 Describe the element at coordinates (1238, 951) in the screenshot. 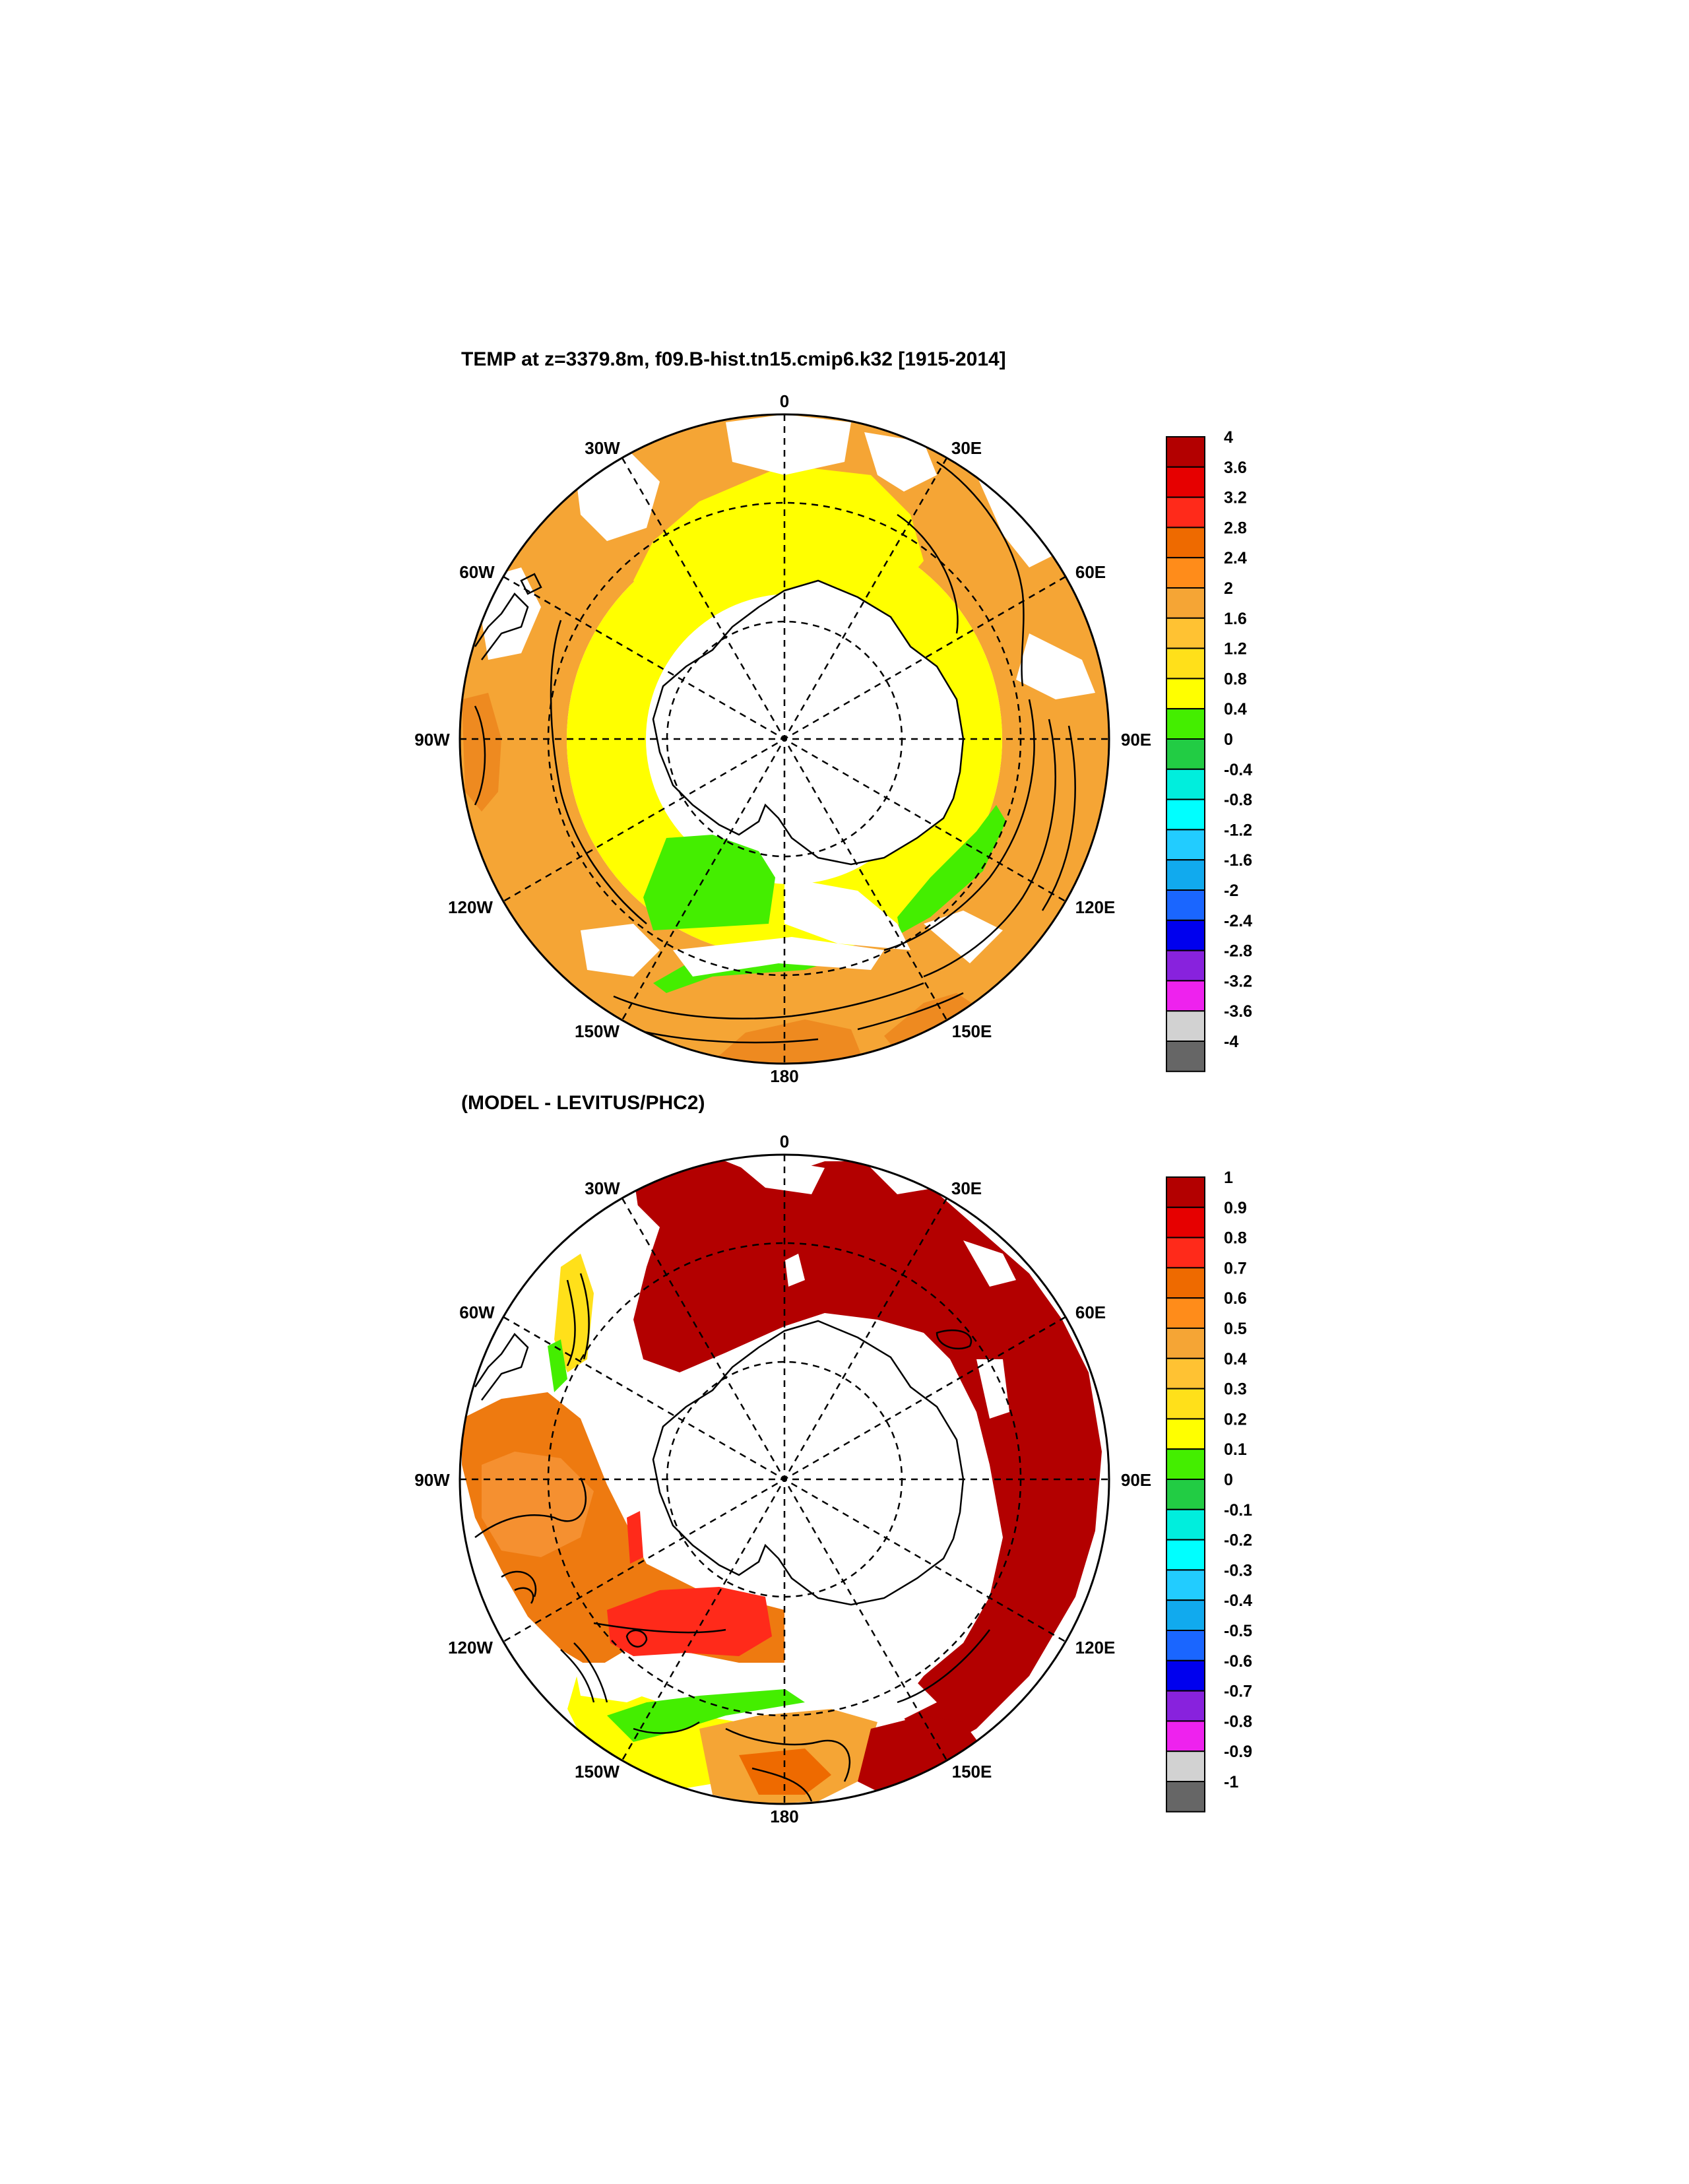

I see `colorbar-label: -2.8` at that location.